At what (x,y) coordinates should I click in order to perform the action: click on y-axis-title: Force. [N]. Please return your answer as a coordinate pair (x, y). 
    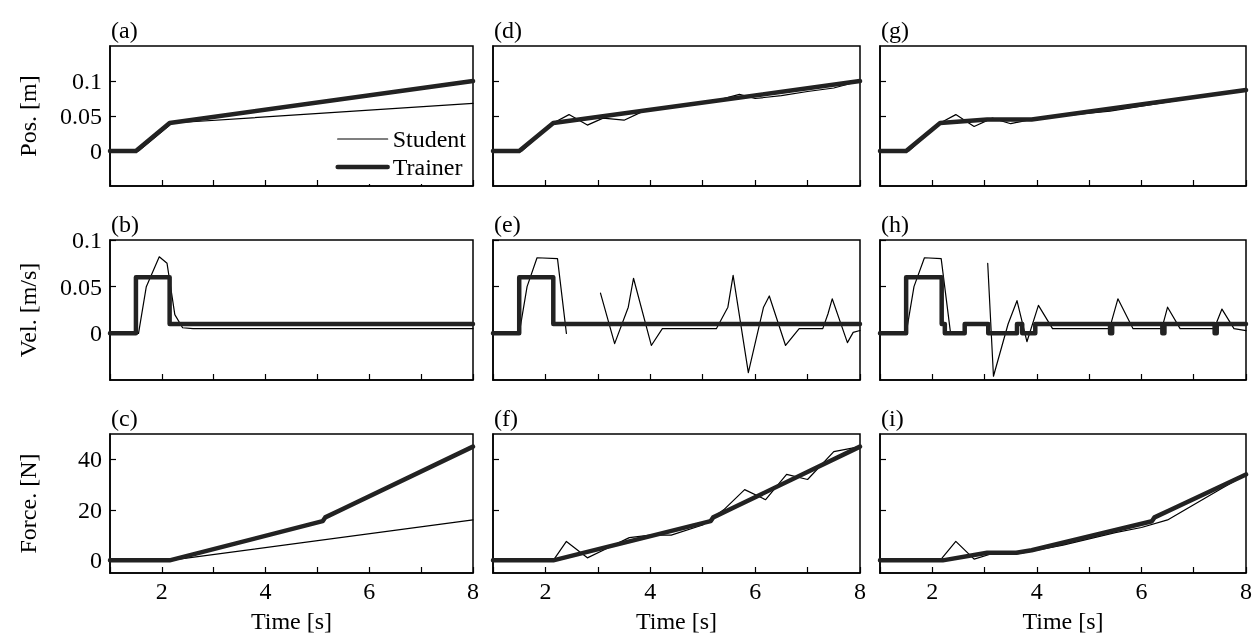
    Looking at the image, I should click on (28, 503).